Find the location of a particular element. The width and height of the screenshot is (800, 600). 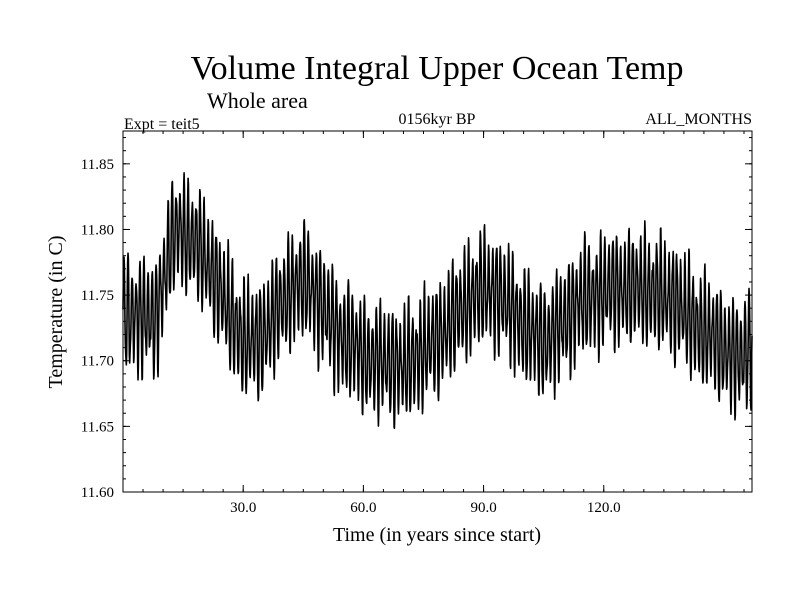

period-label: 0156kyr BP is located at coordinates (437, 119).